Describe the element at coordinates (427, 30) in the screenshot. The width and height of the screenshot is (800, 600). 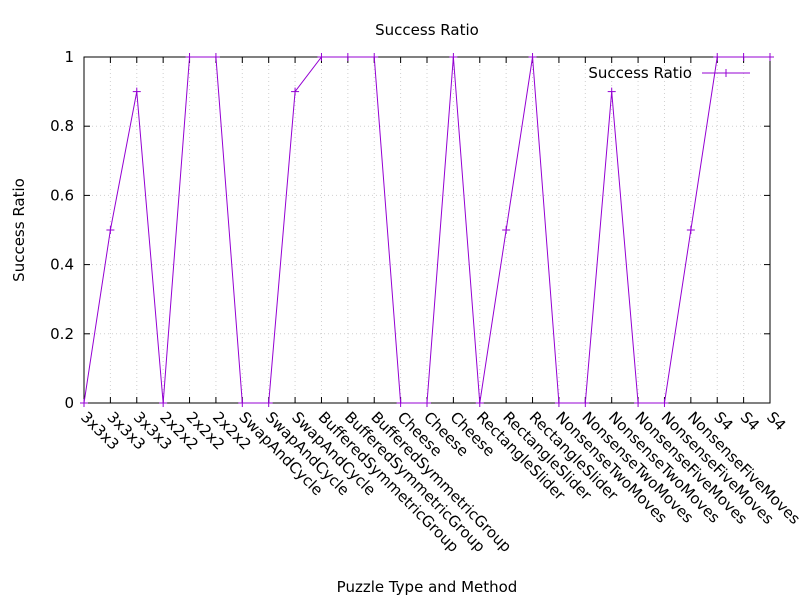
I see `chart-title: Success Ratio` at that location.